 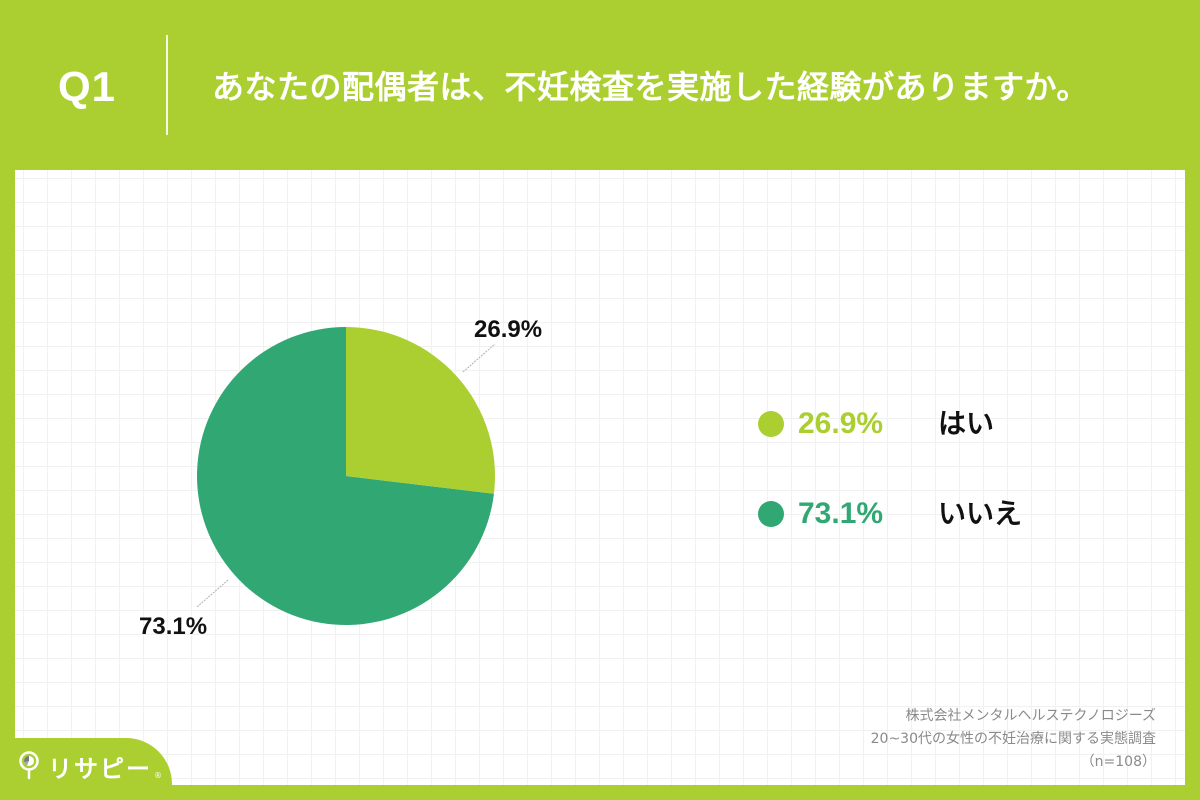 I want to click on logo-text: リサピー, so click(x=100, y=768).